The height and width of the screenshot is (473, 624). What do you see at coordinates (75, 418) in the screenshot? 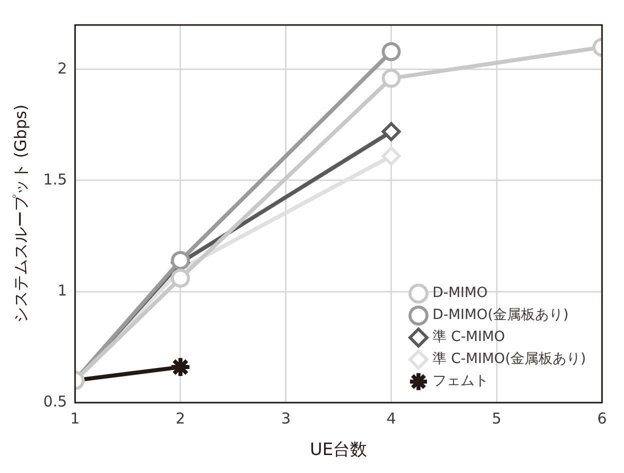
I see `x-tick-label: 1` at bounding box center [75, 418].